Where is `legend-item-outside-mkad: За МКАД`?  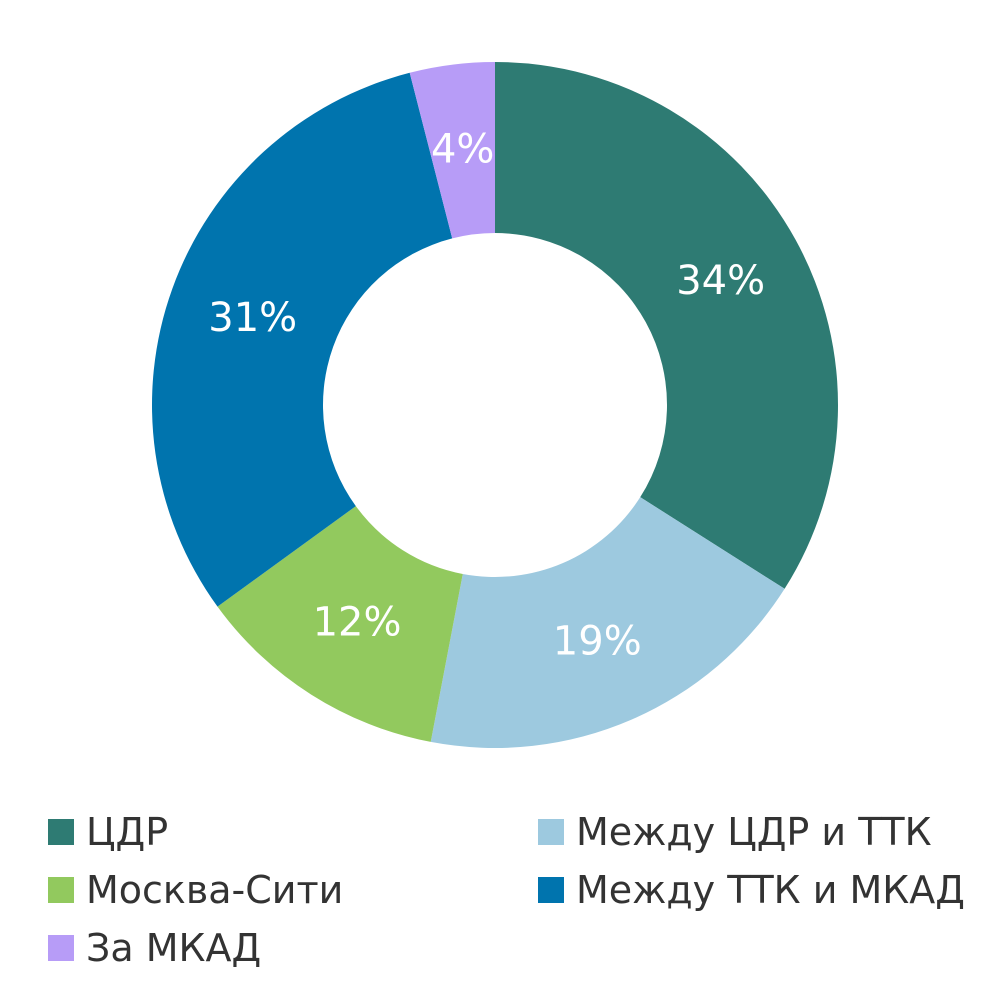
legend-item-outside-mkad: За МКАД is located at coordinates (154, 948).